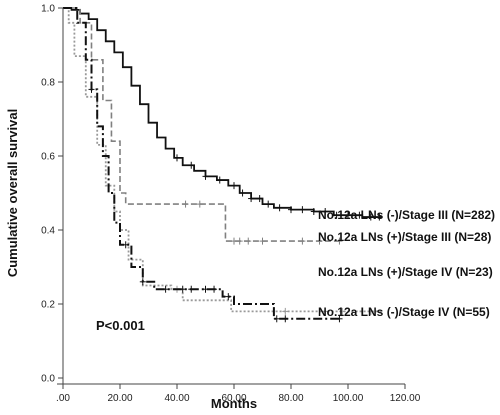 This screenshot has width=500, height=415. I want to click on x-tick-label: .00, so click(63, 398).